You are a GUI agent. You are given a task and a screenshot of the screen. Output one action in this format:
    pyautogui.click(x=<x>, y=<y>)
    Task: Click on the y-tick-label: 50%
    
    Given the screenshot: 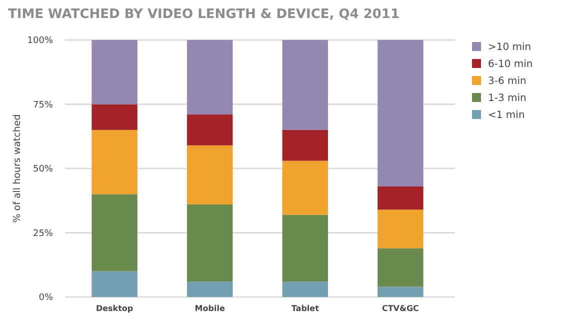 What is the action you would take?
    pyautogui.click(x=43, y=169)
    